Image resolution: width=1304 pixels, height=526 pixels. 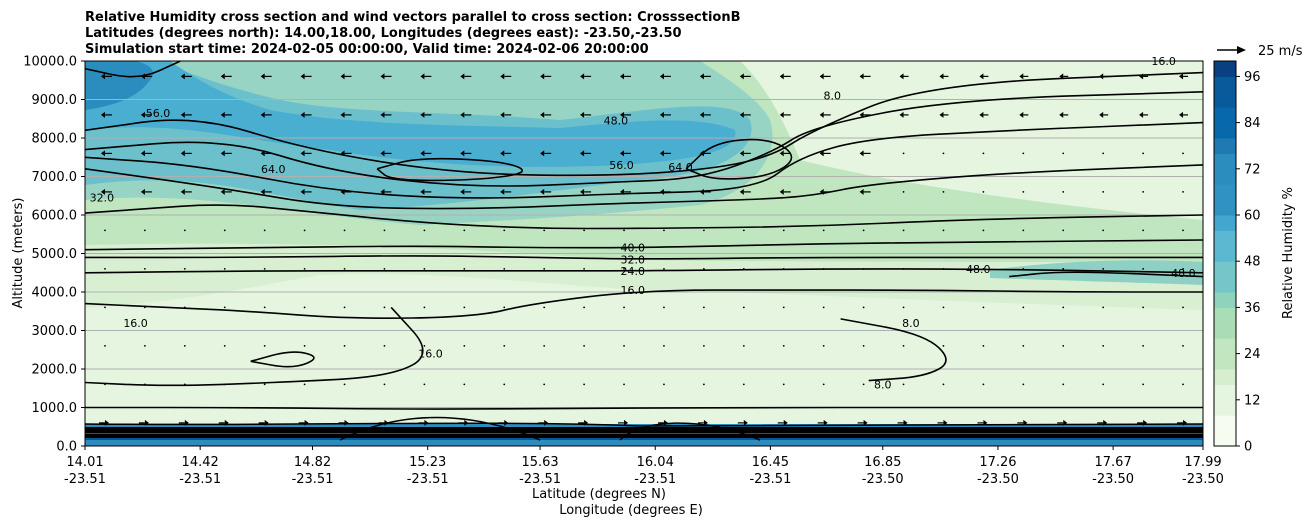 I want to click on colorbar-tick-label: 12, so click(x=1252, y=400).